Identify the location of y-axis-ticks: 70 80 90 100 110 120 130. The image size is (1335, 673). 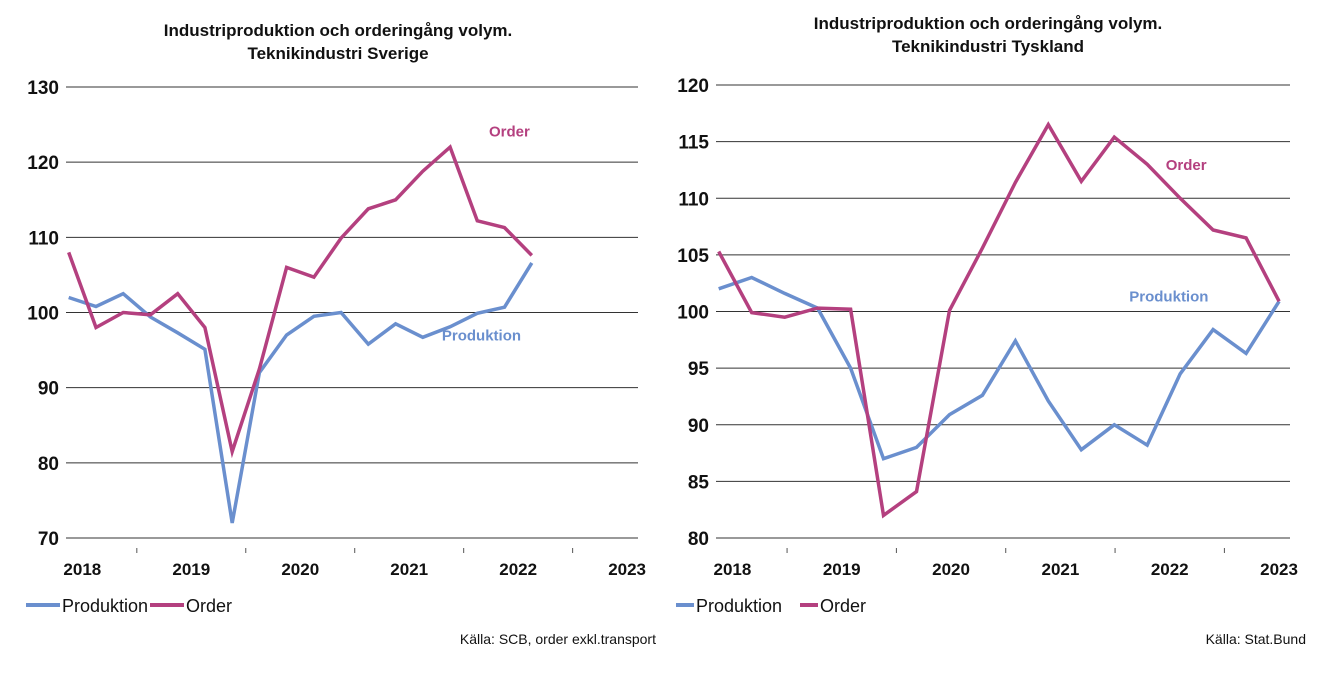
(43, 314).